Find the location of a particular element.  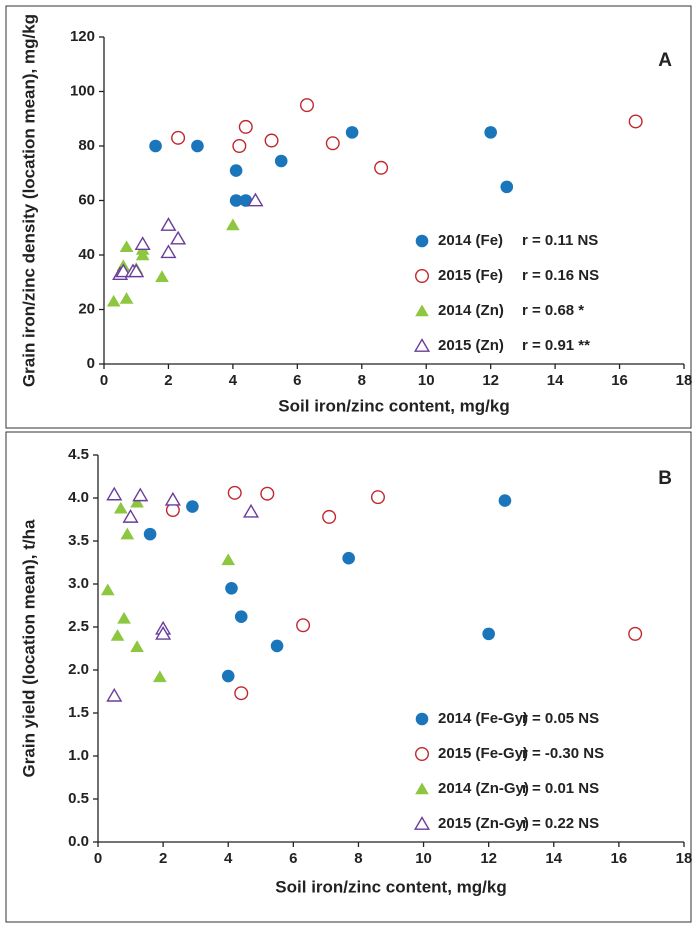

legend-label: 2015 (Zn-Gy) is located at coordinates (483, 823).